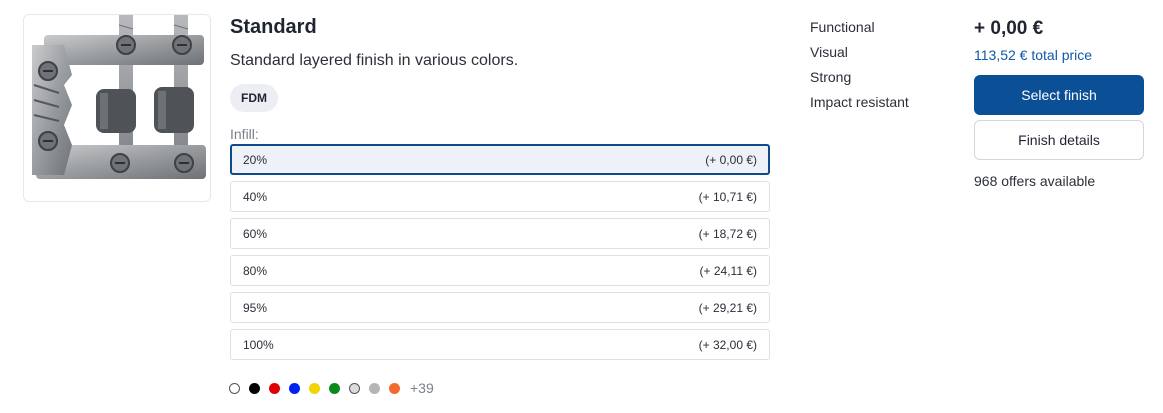 The image size is (1163, 413). I want to click on select-finish-button: Select finish, so click(1059, 95).